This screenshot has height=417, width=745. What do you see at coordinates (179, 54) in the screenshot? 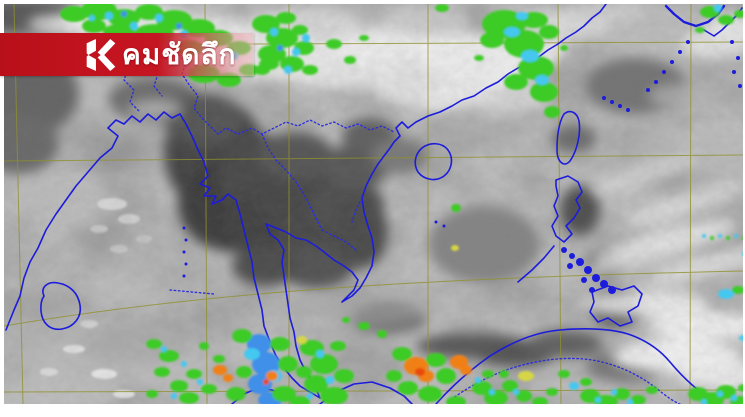
I see `brand-logo-text: คมชัดลึก` at bounding box center [179, 54].